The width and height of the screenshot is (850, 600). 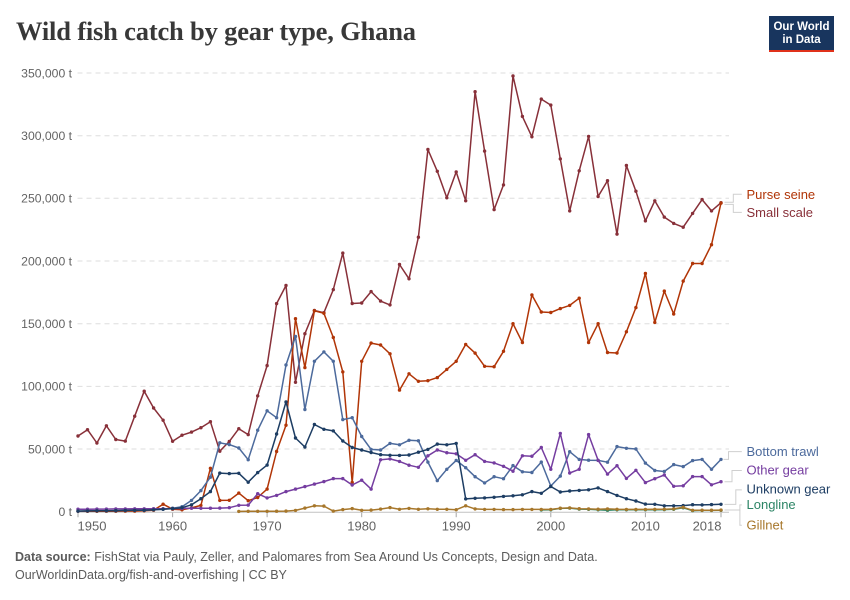 What do you see at coordinates (550, 526) in the screenshot?
I see `svg-text: 2000` at bounding box center [550, 526].